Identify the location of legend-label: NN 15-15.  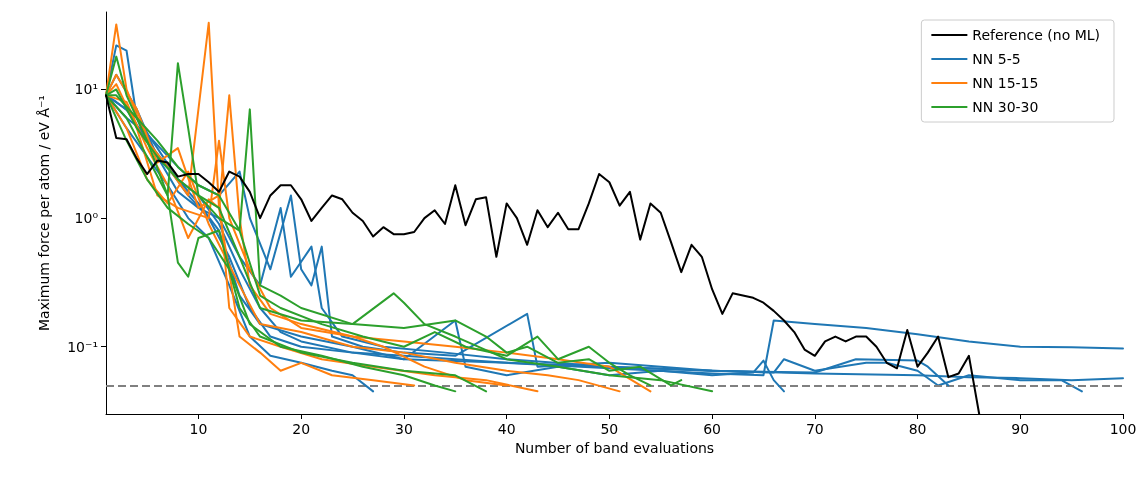
(1005, 83).